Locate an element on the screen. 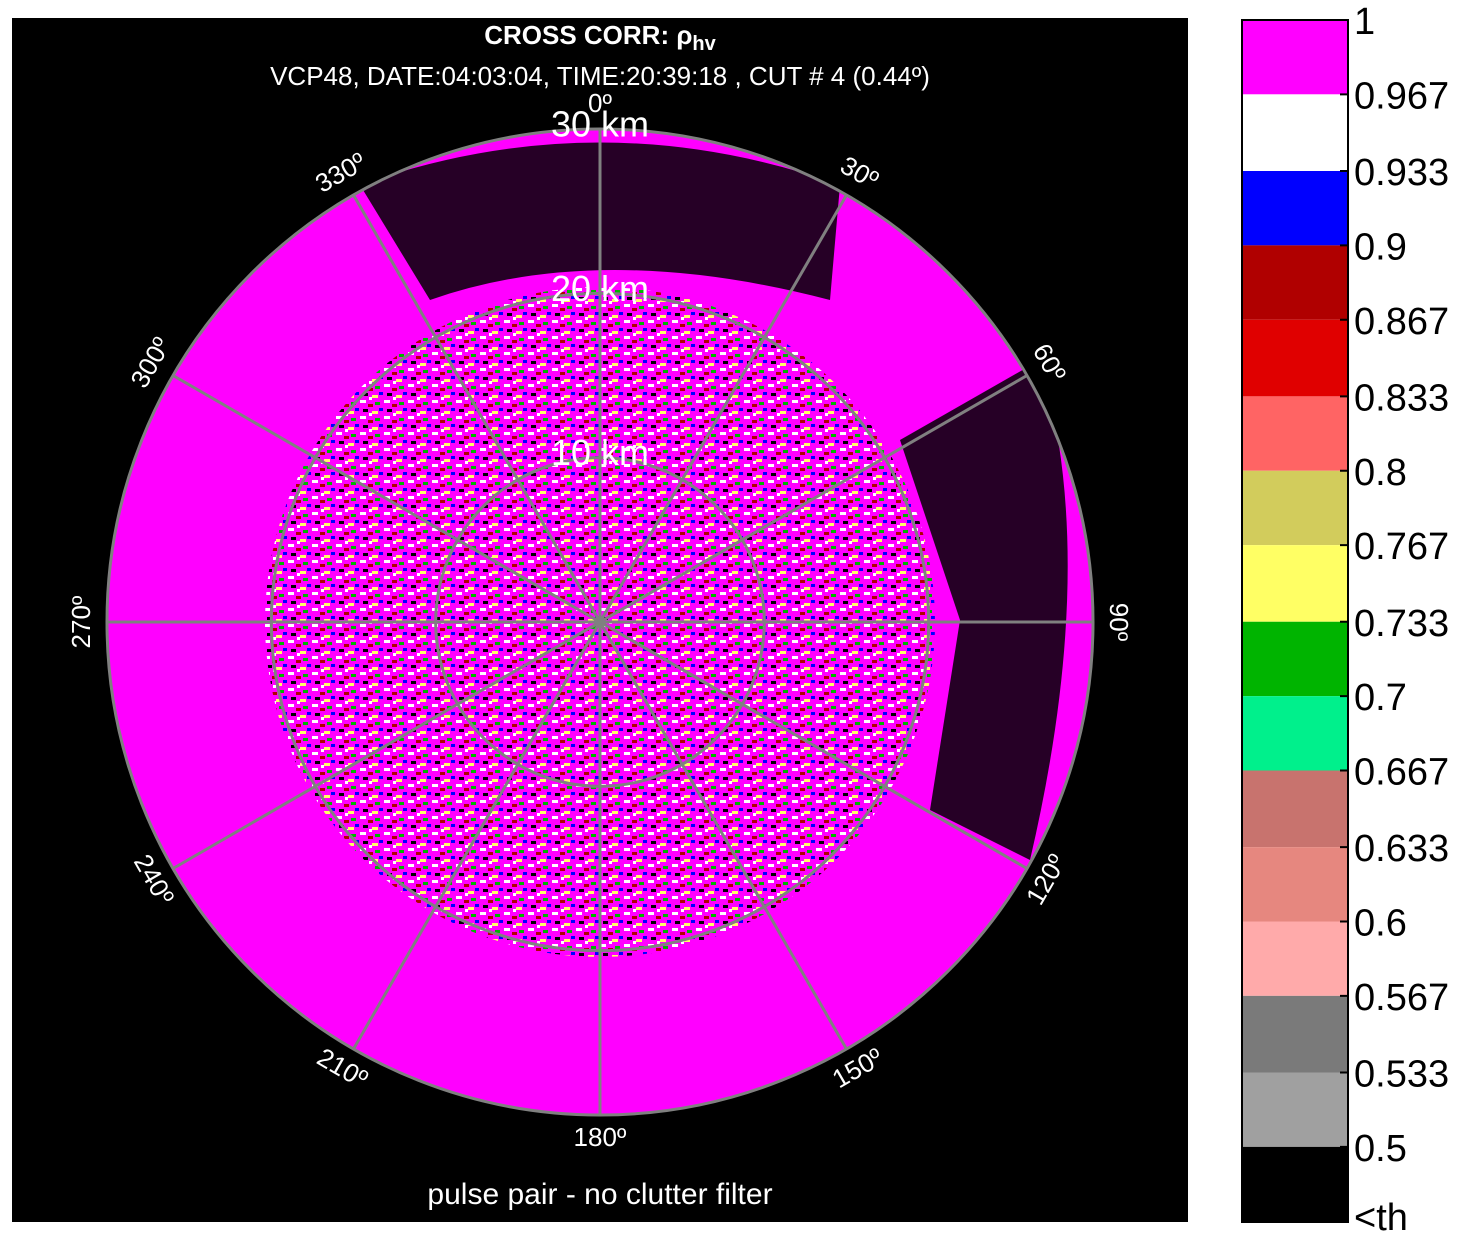 Image resolution: width=1483 pixels, height=1245 pixels. chart-title: CROSS CORR: ρhv is located at coordinates (600, 37).